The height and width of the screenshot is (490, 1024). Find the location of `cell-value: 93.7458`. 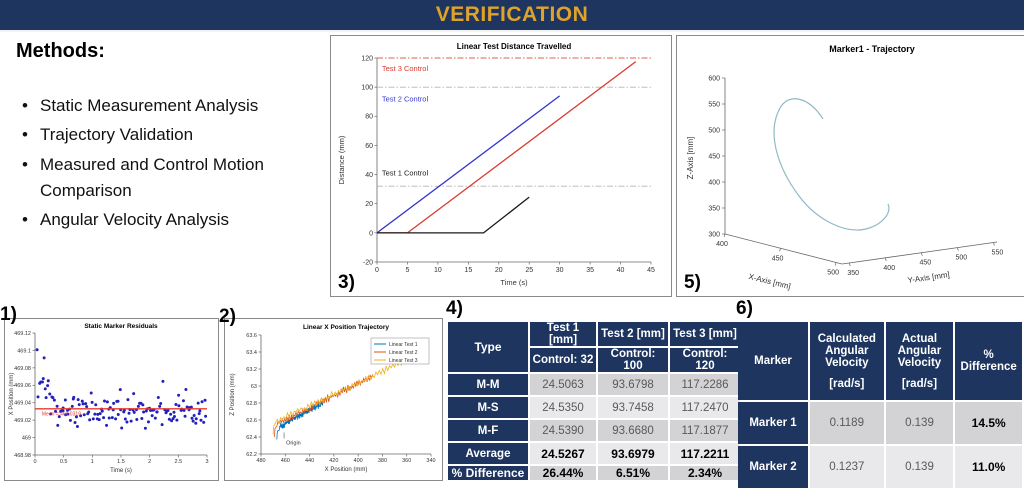

cell-value: 93.7458 is located at coordinates (633, 407).